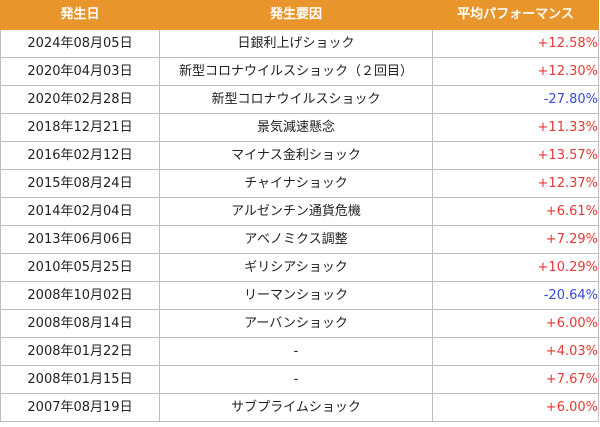  I want to click on cell-performance: +12.37%, so click(515, 183).